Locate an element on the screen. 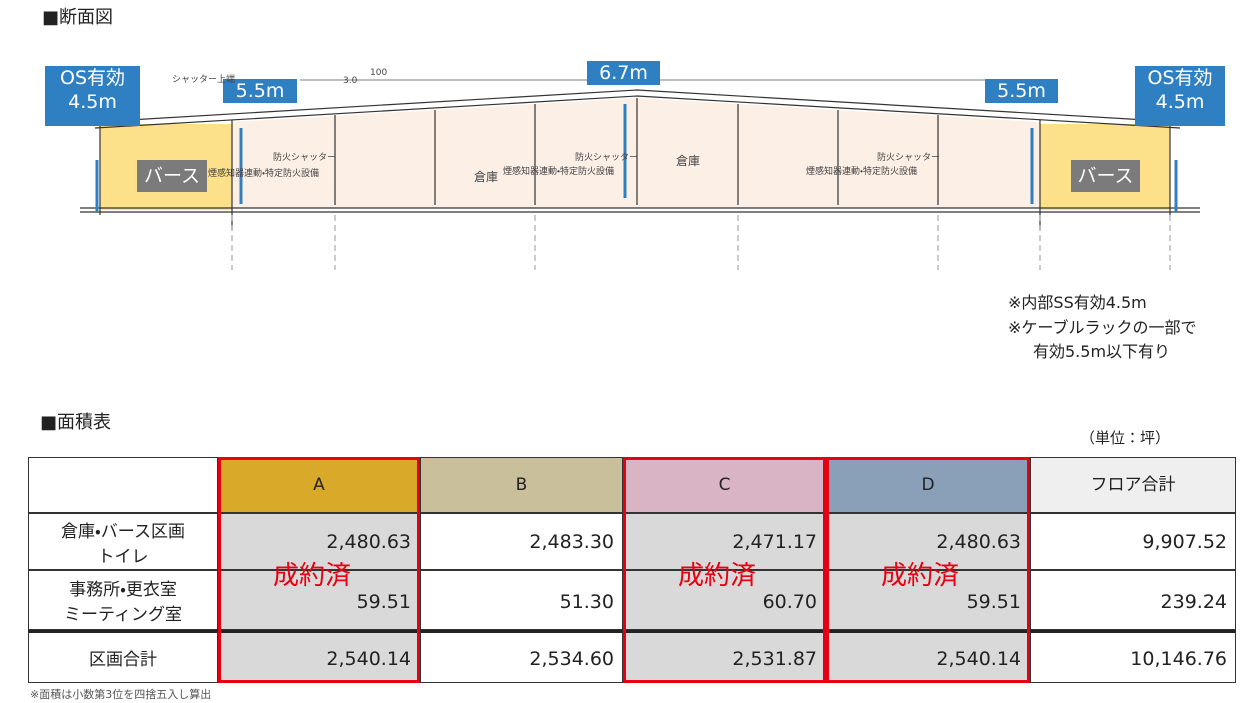 Image resolution: width=1255 pixels, height=703 pixels. note: ※ケーブルラックの一部で is located at coordinates (1102, 327).